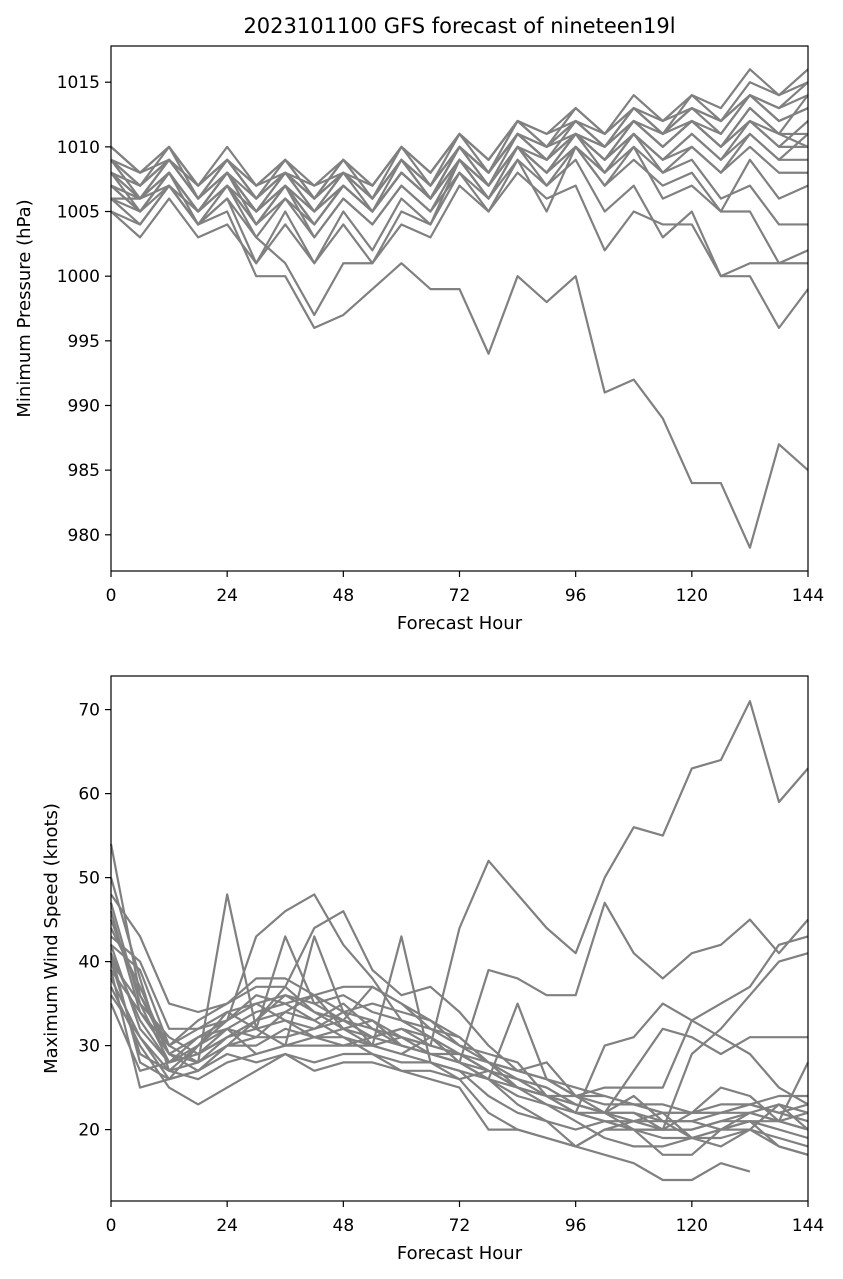 Image resolution: width=843 pixels, height=1279 pixels. Describe the element at coordinates (89, 795) in the screenshot. I see `wind-y-tick-label: 60` at that location.